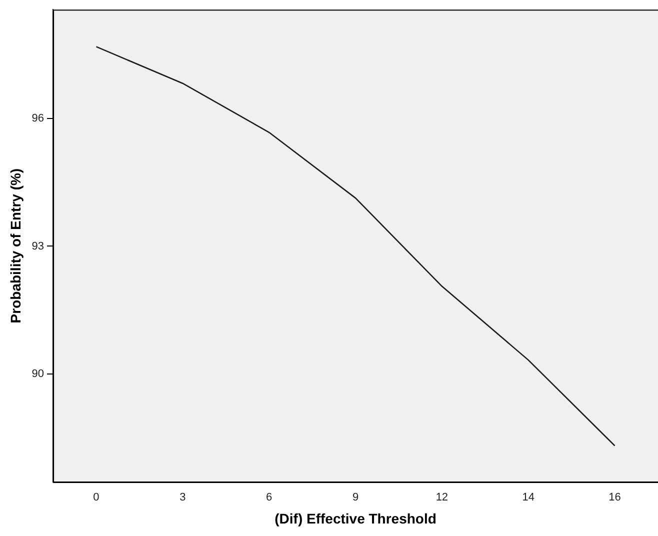 This screenshot has width=658, height=536. Describe the element at coordinates (614, 498) in the screenshot. I see `x-tick-label: 16` at that location.